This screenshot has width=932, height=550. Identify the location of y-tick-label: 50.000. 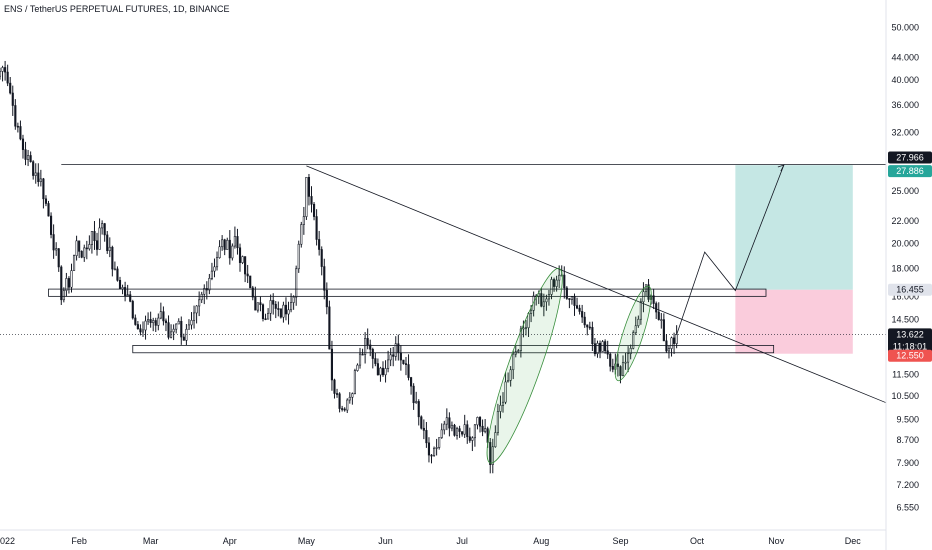
(905, 27).